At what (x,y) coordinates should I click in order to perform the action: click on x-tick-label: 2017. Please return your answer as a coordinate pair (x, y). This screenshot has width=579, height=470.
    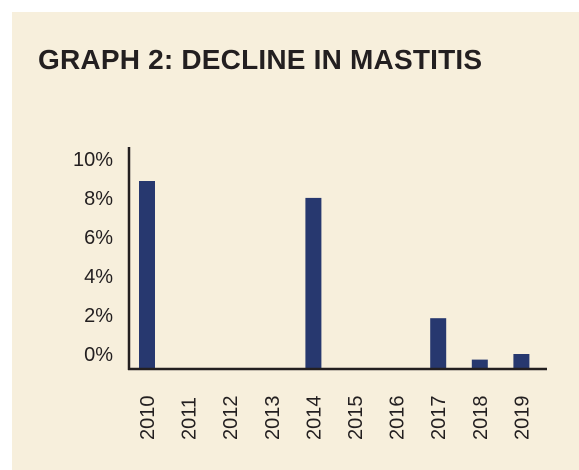
    Looking at the image, I should click on (439, 418).